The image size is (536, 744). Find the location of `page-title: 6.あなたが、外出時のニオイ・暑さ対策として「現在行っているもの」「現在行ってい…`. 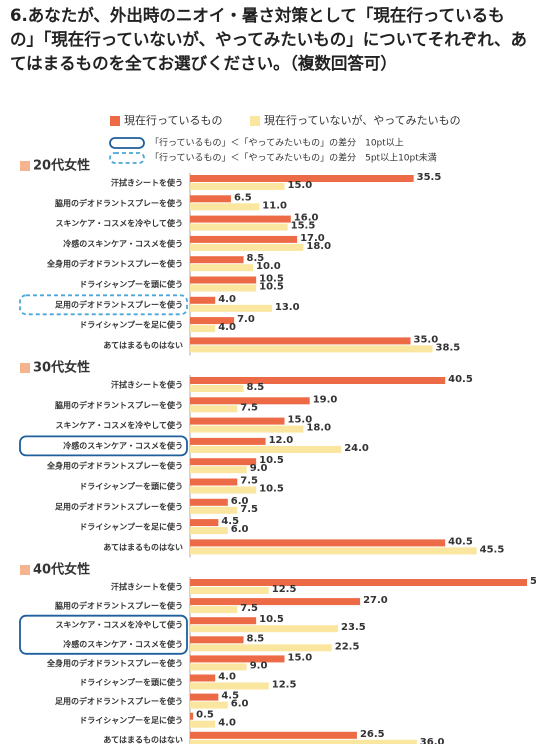

page-title: 6.あなたが、外出時のニオイ・暑さ対策として「現在行っているもの」「現在行ってい… is located at coordinates (268, 39).